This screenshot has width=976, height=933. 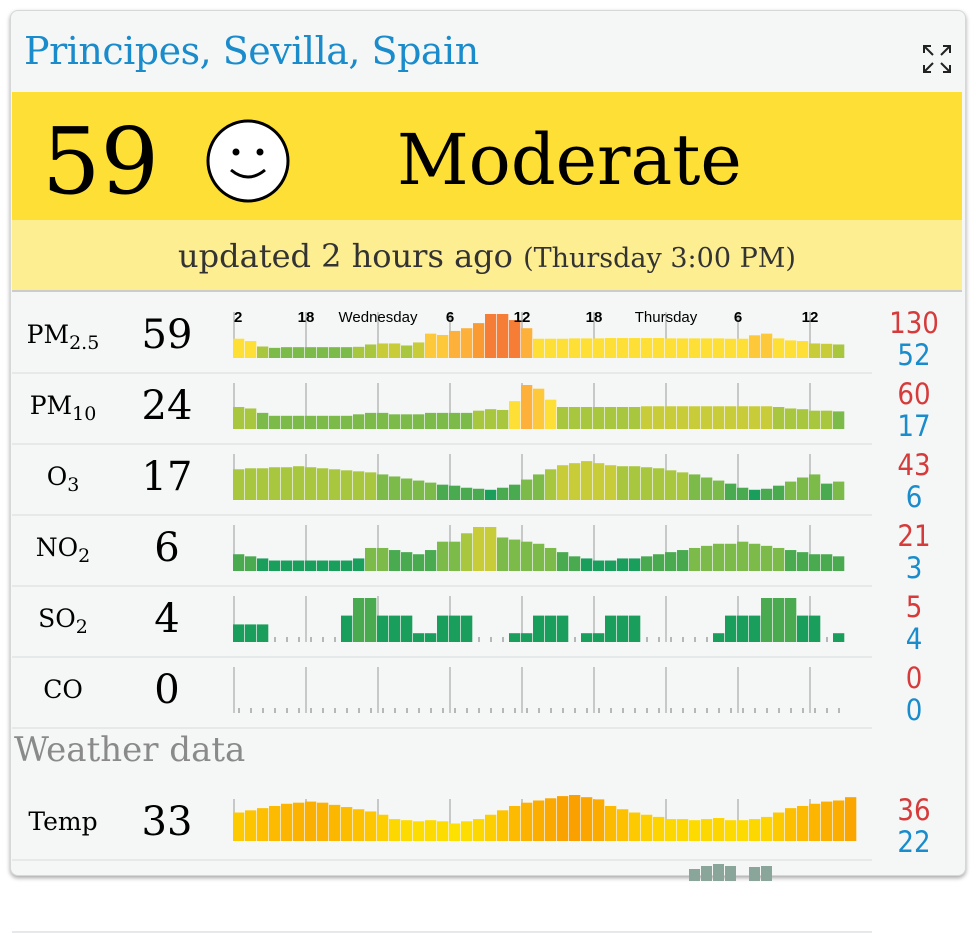 What do you see at coordinates (63, 621) in the screenshot?
I see `pollutant-name: SO2` at bounding box center [63, 621].